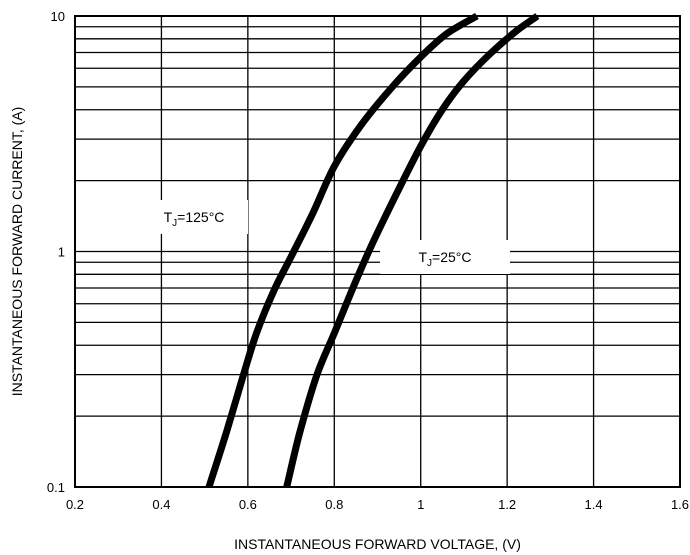 This screenshot has height=555, width=690. I want to click on series-label: TJ=125°C, so click(194, 219).